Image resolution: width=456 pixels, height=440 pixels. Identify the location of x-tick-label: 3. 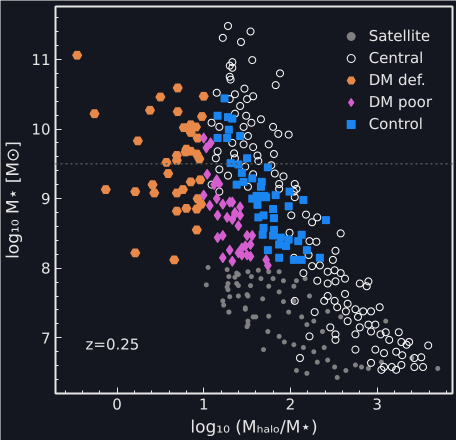
(377, 405).